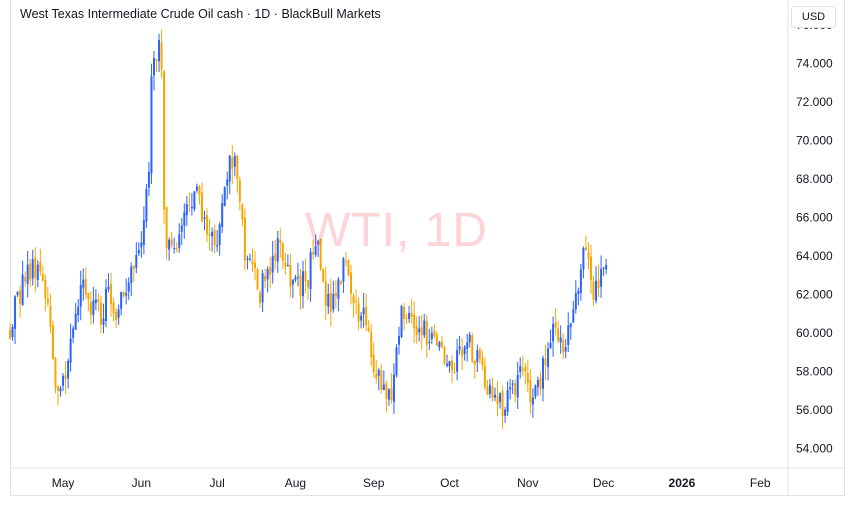 The image size is (855, 506). I want to click on chart-watermark: WTI, 1D, so click(396, 230).